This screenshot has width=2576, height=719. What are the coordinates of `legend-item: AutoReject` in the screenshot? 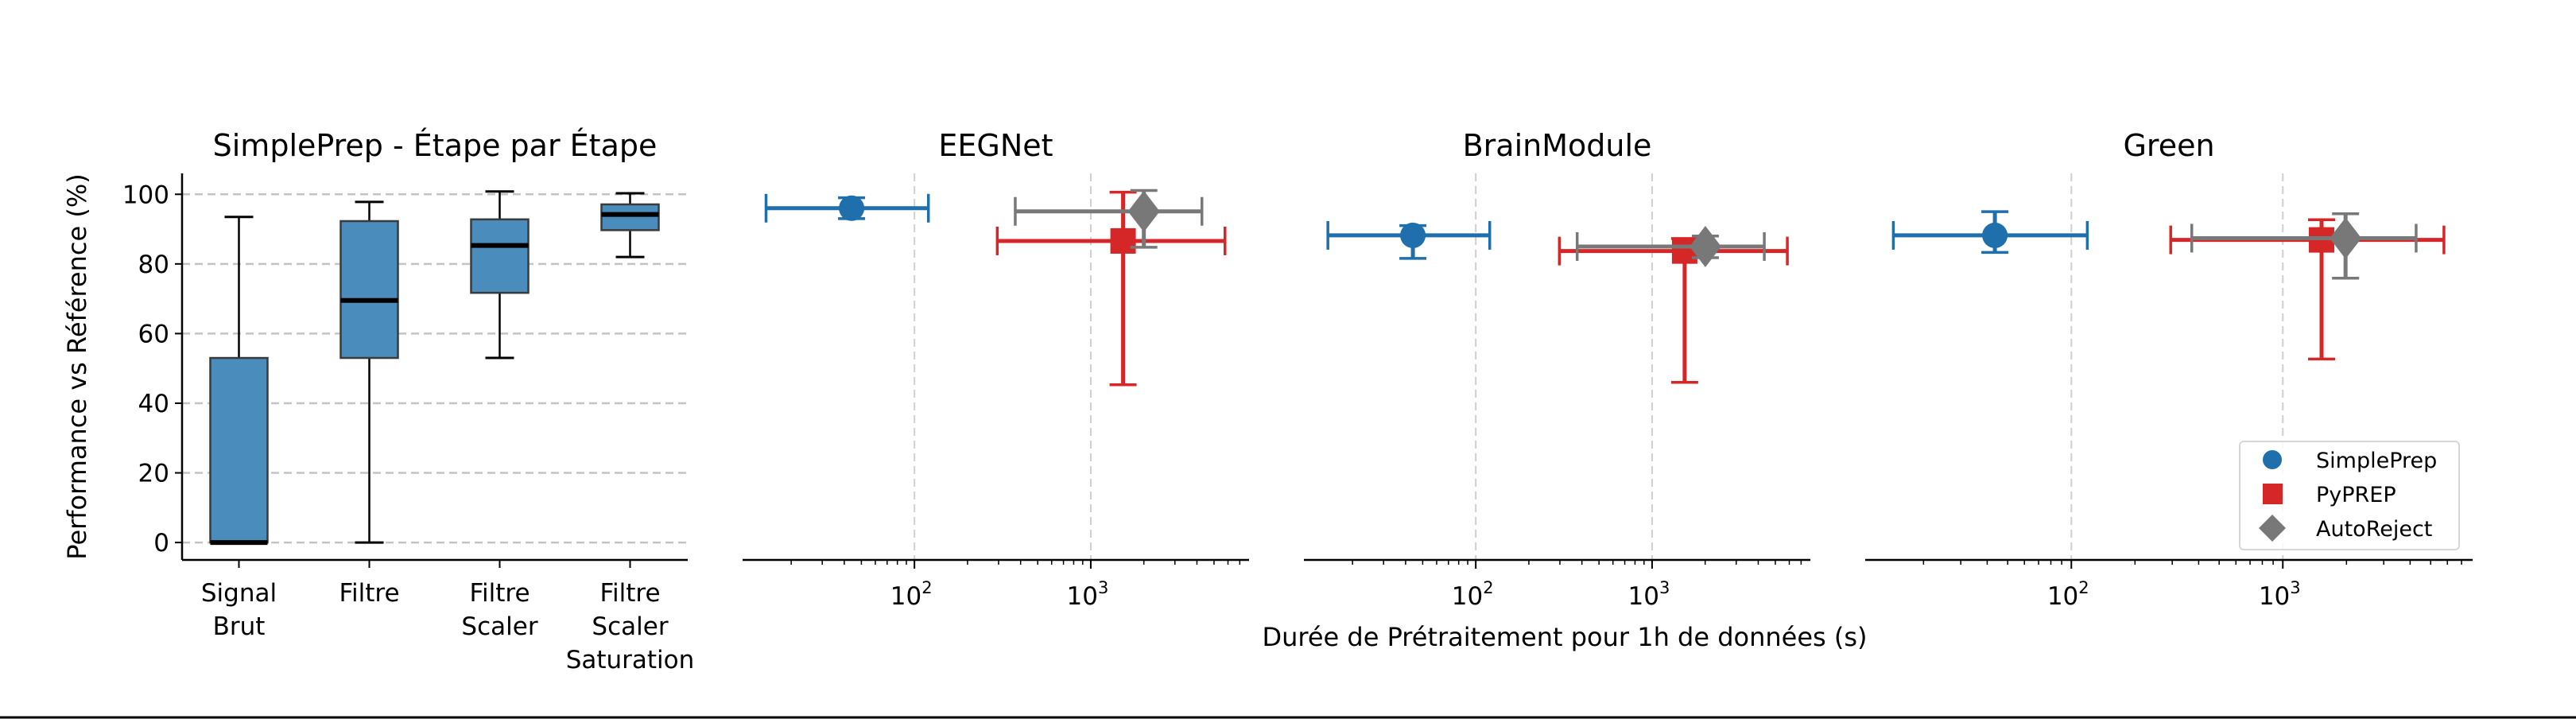 It's located at (2345, 528).